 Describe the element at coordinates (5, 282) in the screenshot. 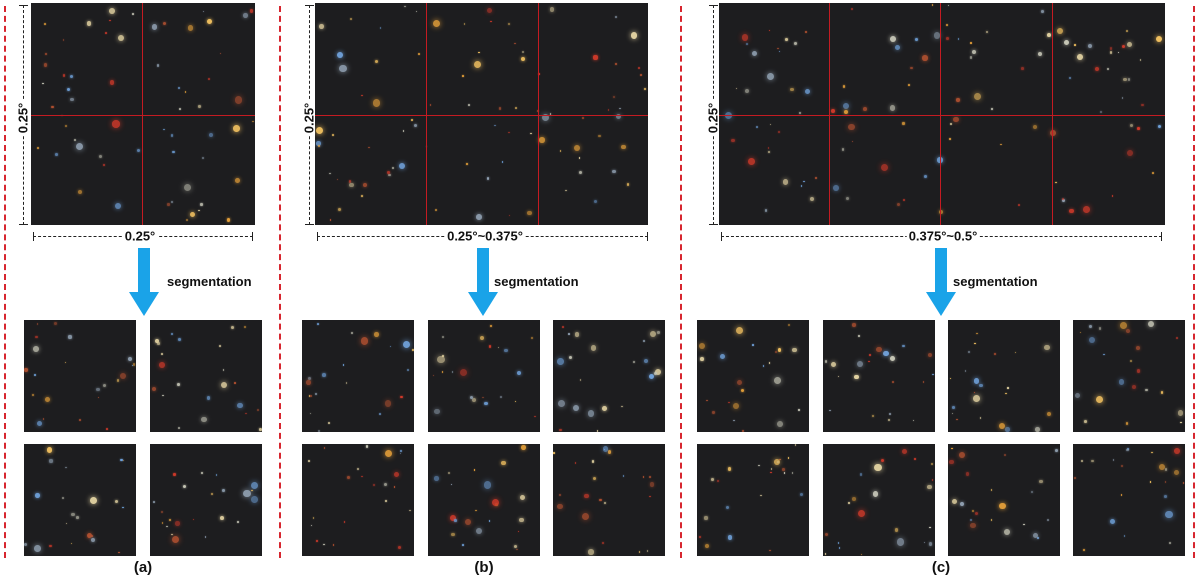

I see `separator-left` at that location.